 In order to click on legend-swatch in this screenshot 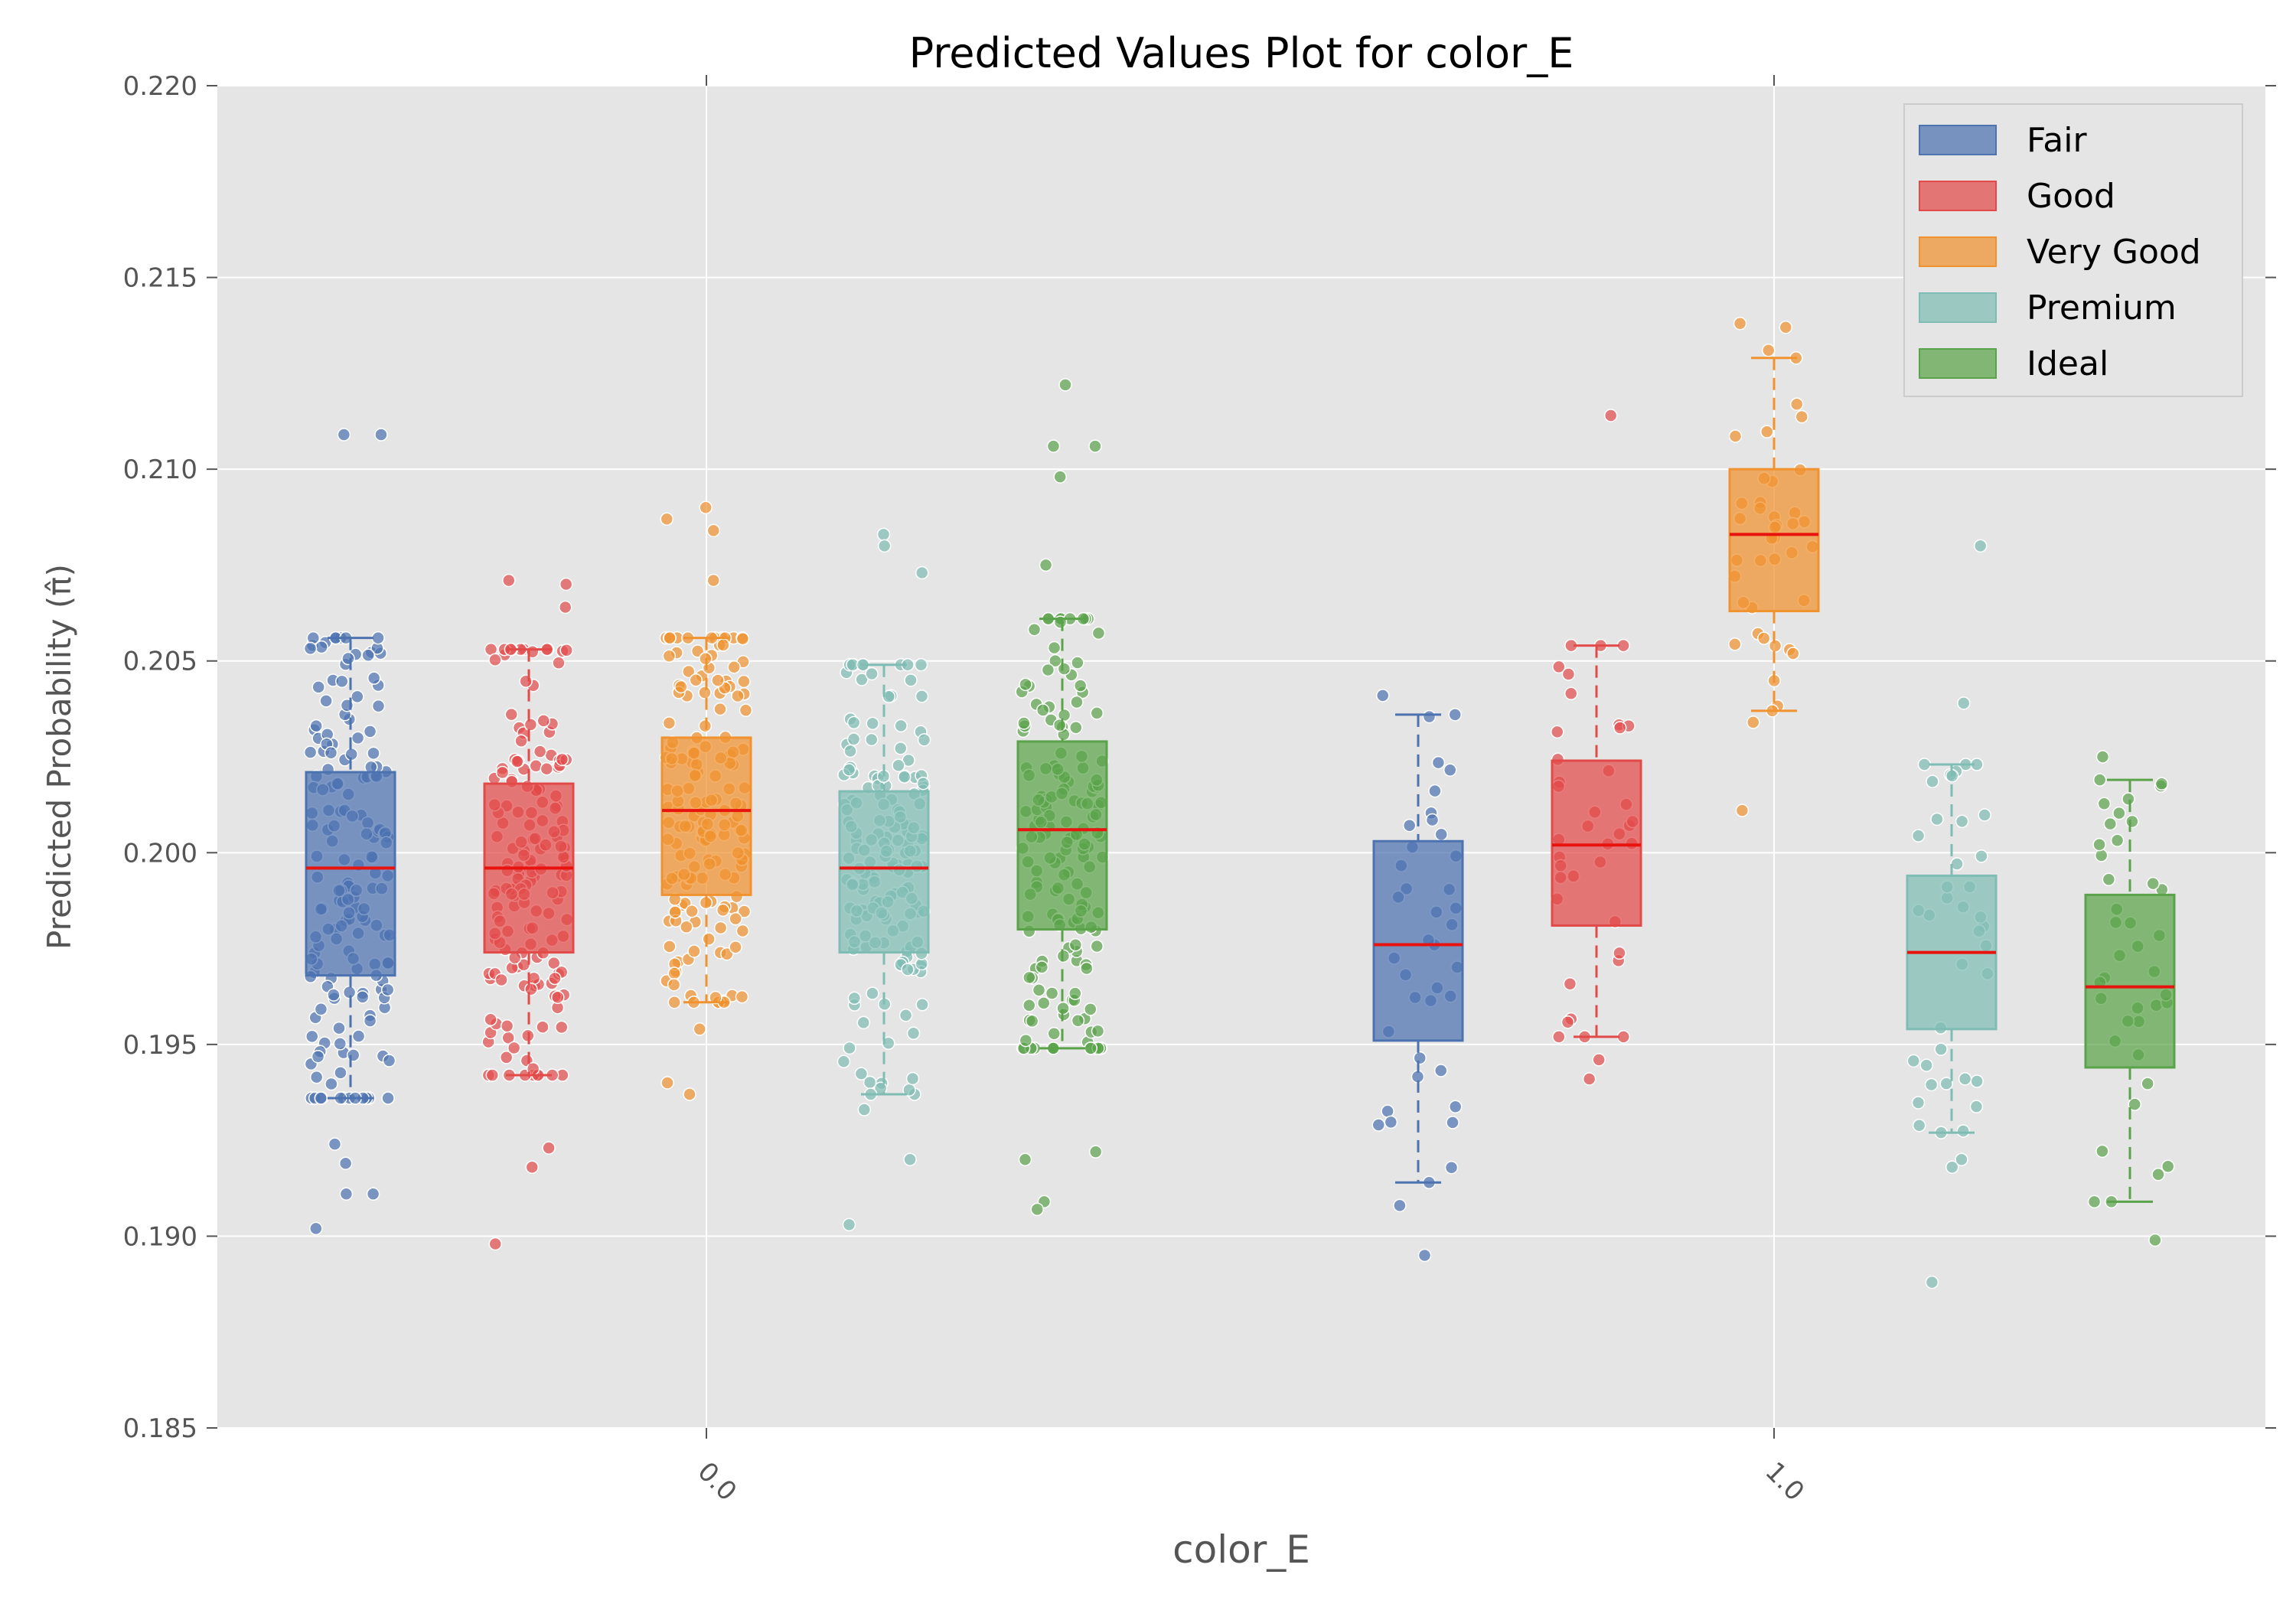, I will do `click(1958, 140)`.